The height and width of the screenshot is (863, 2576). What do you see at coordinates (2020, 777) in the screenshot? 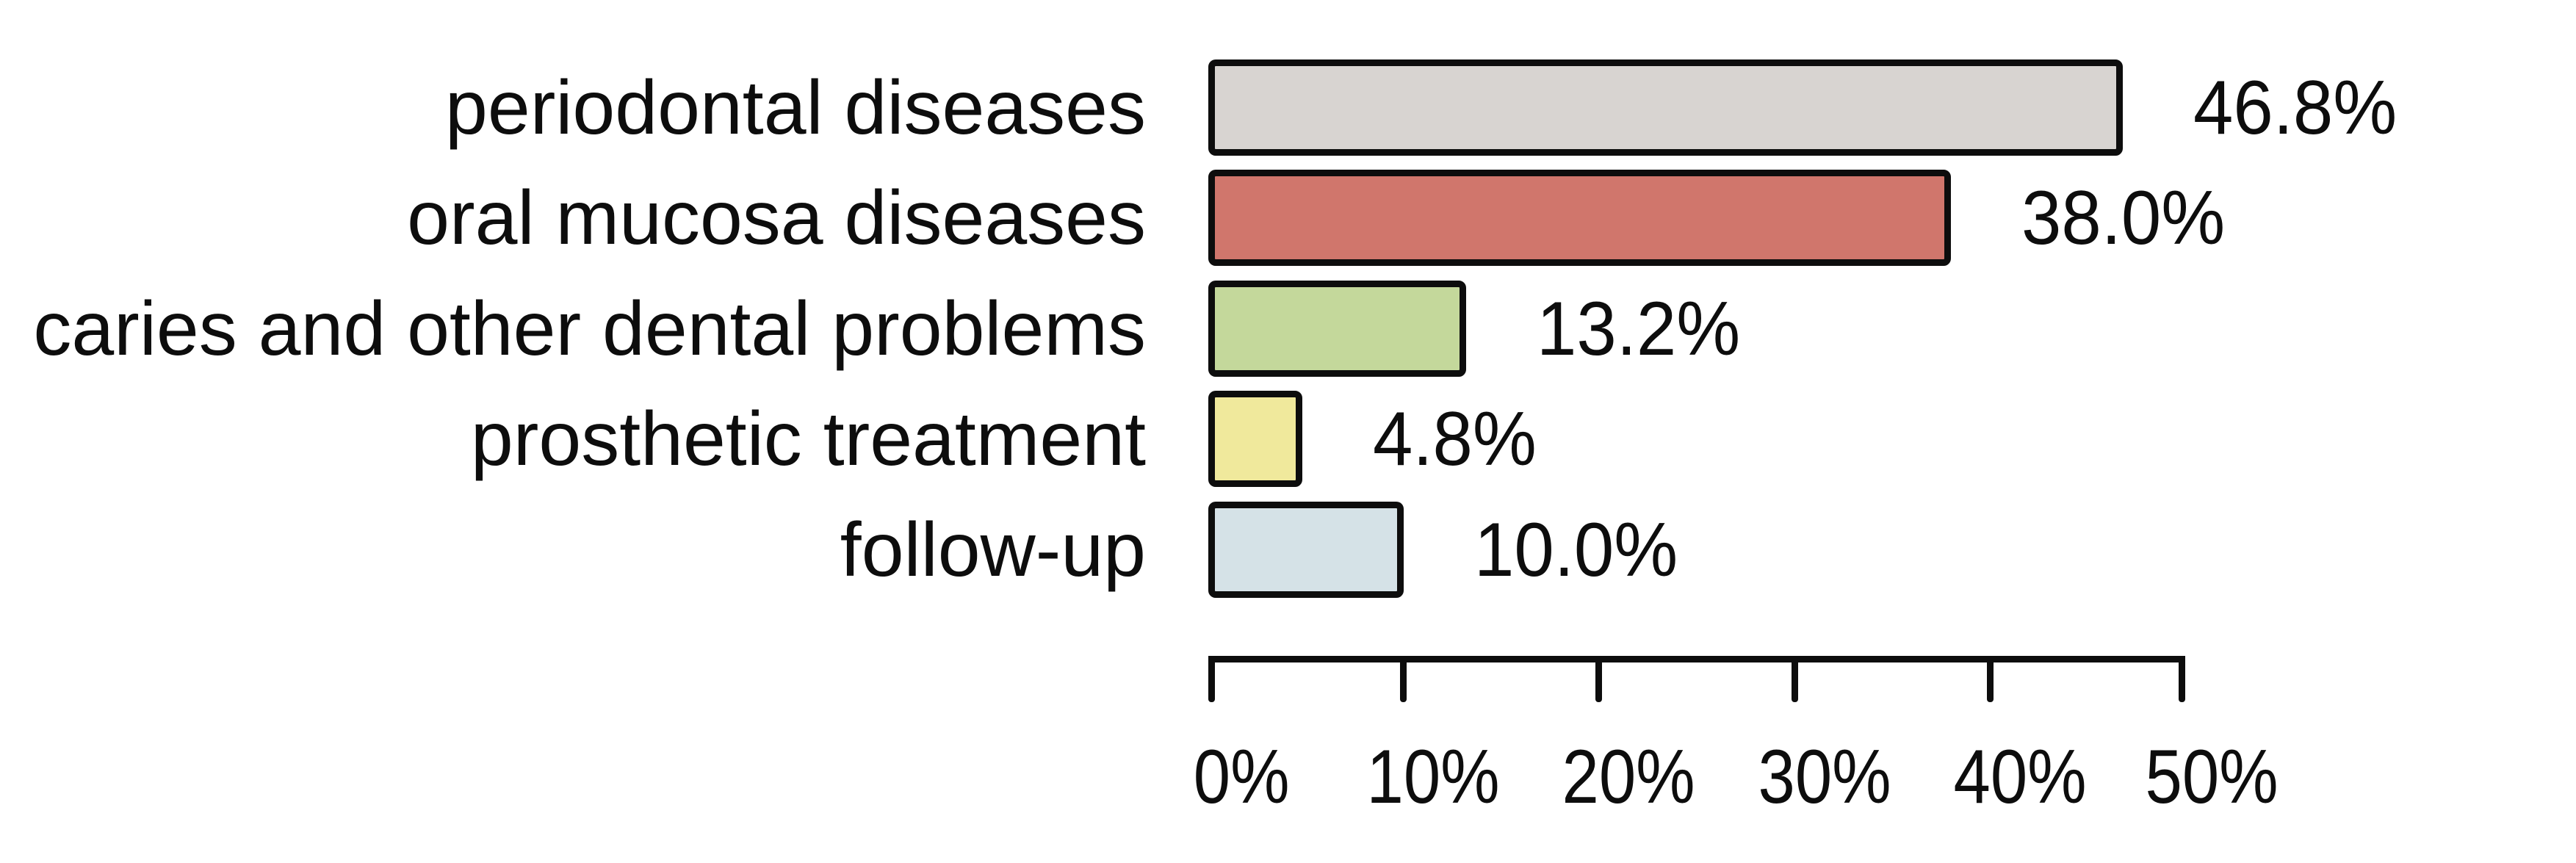
I see `x-tick-label-40: 40%` at bounding box center [2020, 777].